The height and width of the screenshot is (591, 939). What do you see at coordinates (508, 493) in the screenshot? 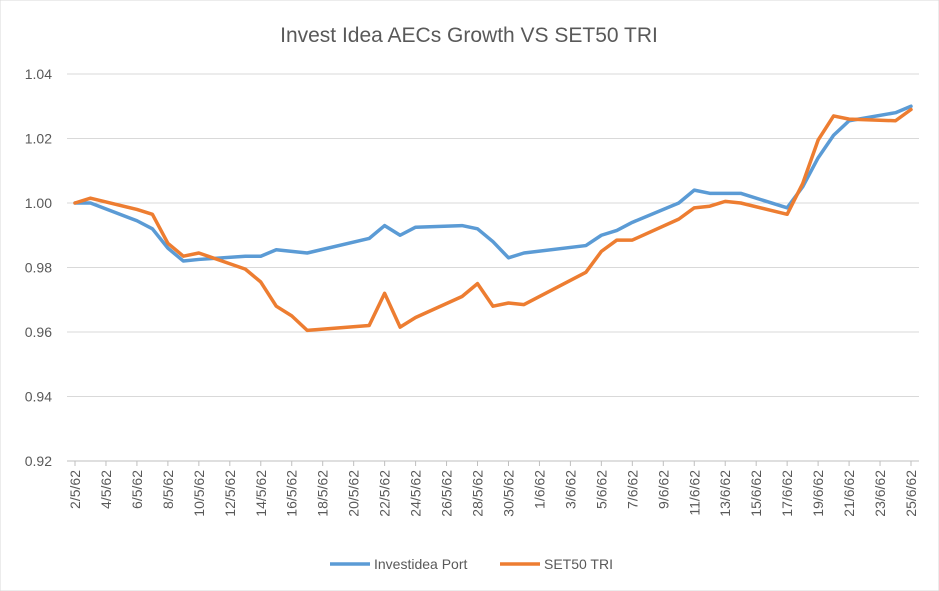
I see `x-tick-label: 30/5/62` at bounding box center [508, 493].